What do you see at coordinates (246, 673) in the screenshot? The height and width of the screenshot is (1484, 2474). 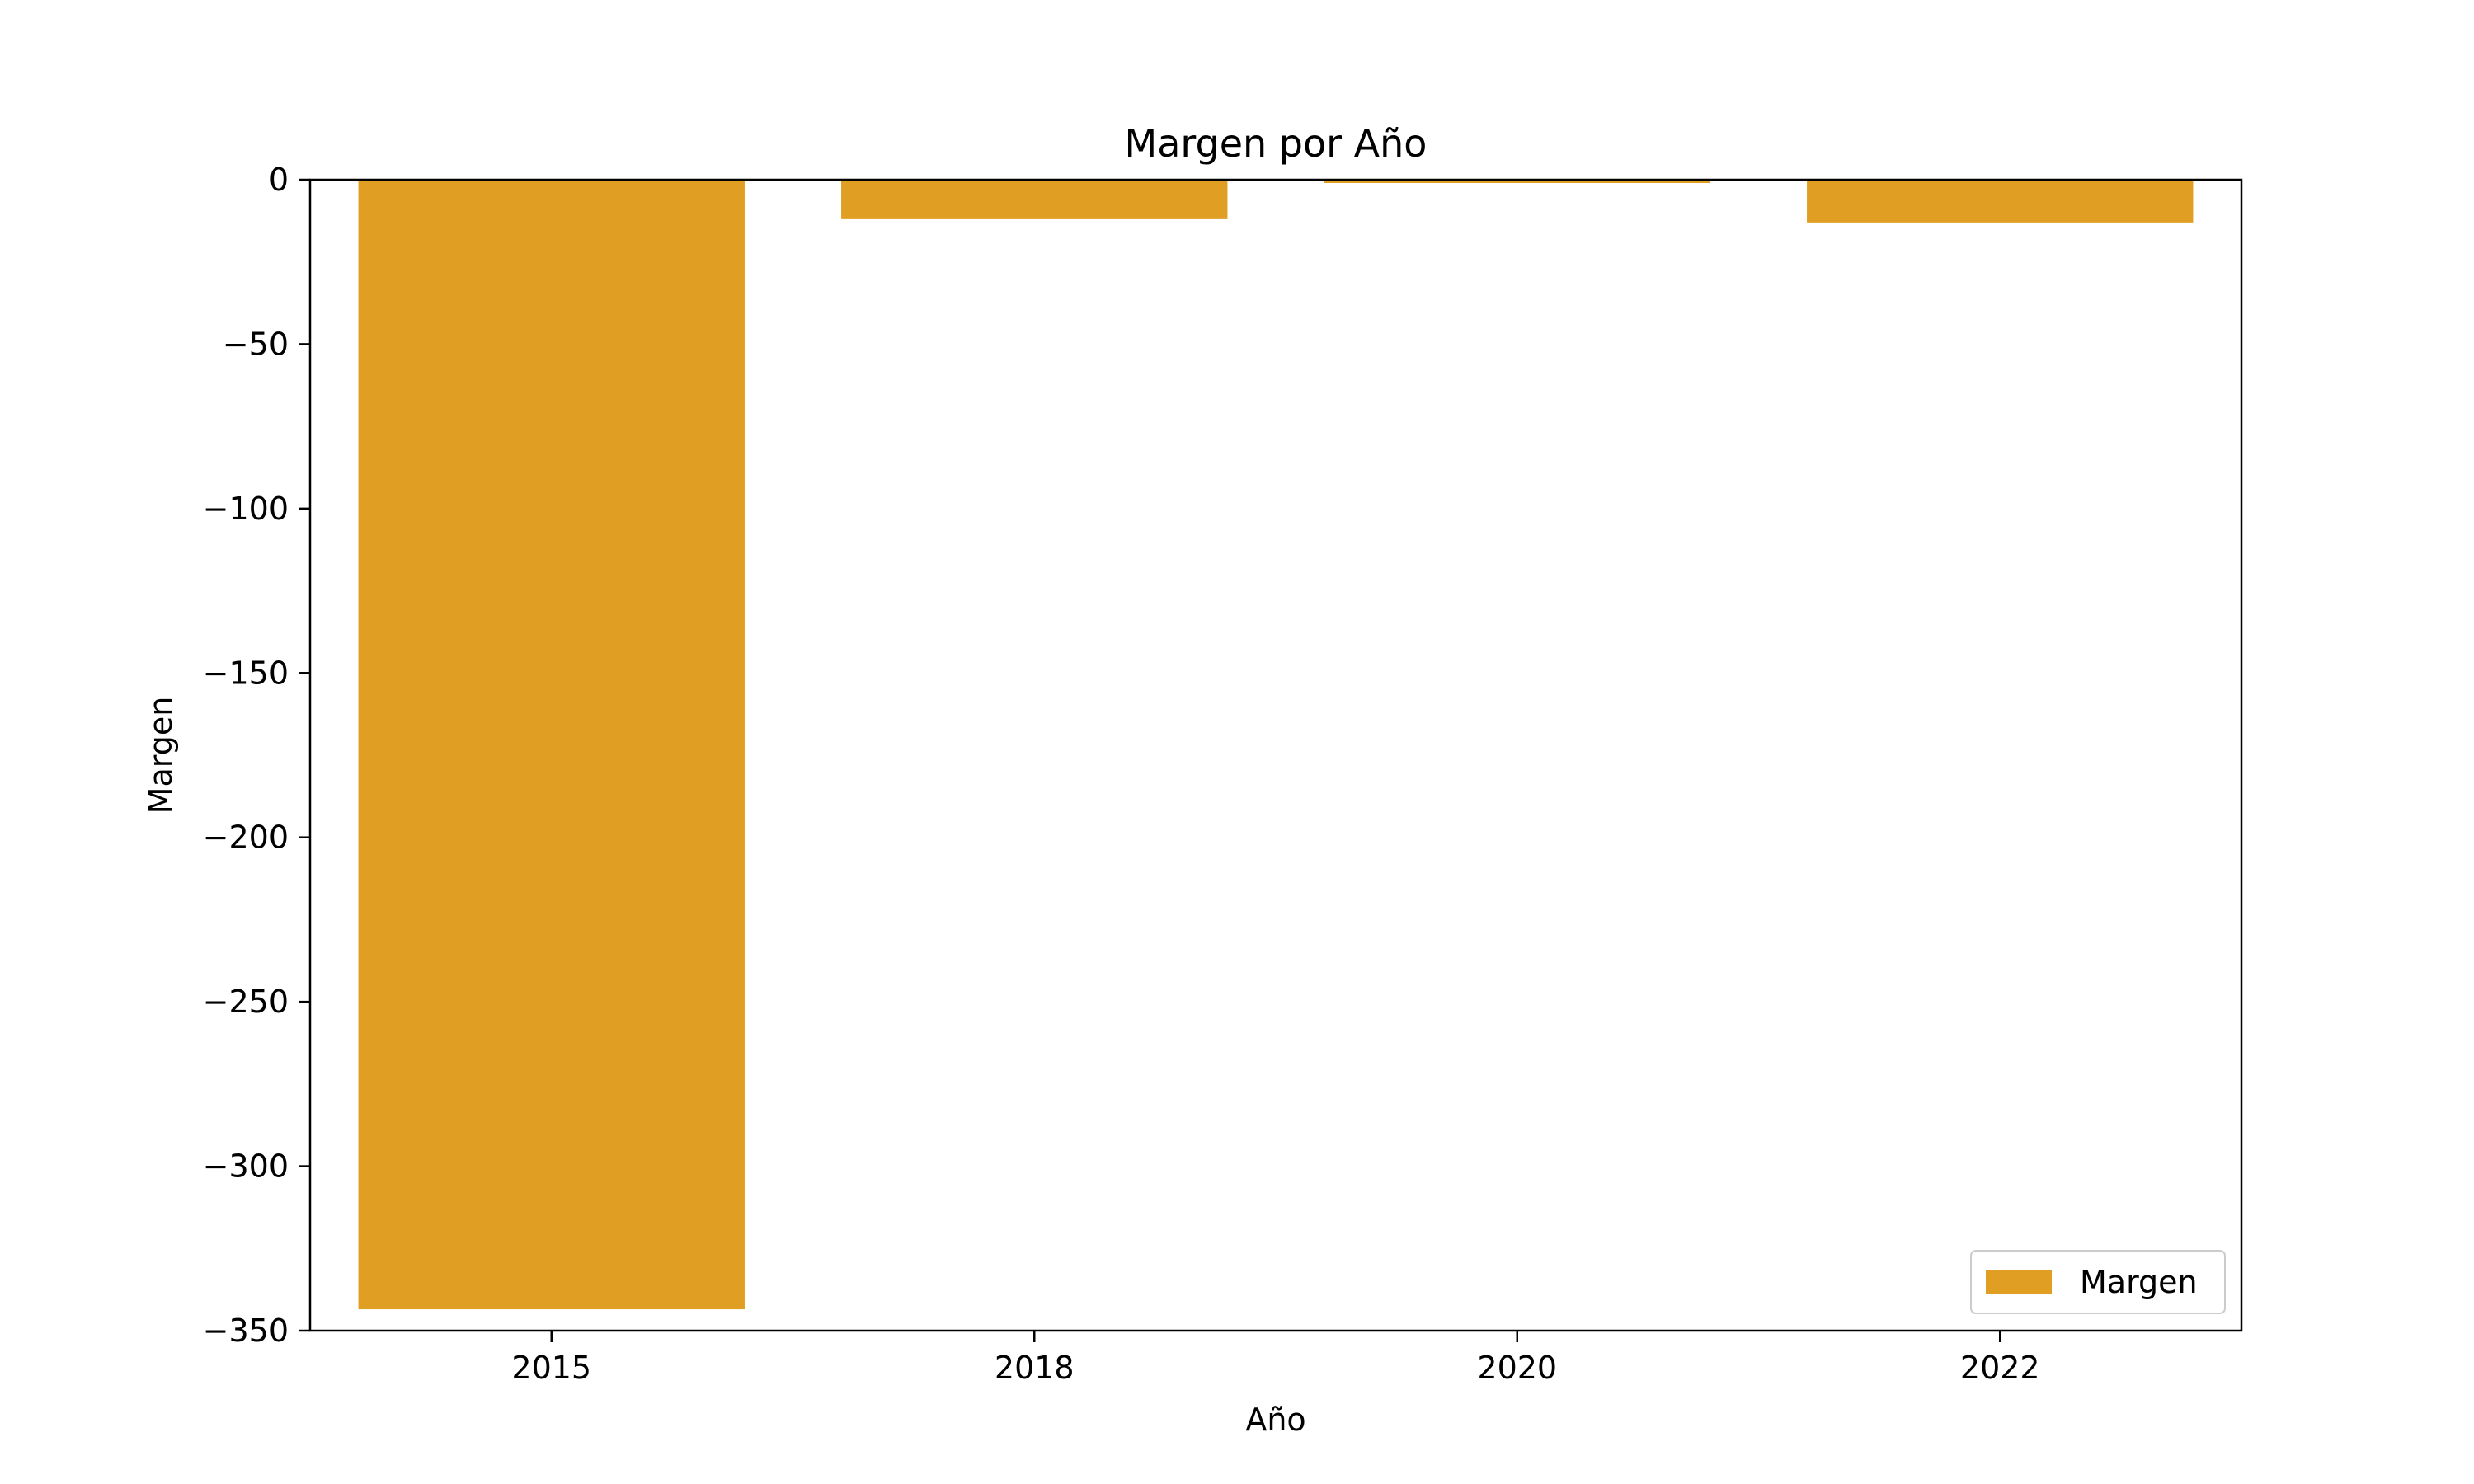 I see `y-tick-label: −150` at bounding box center [246, 673].